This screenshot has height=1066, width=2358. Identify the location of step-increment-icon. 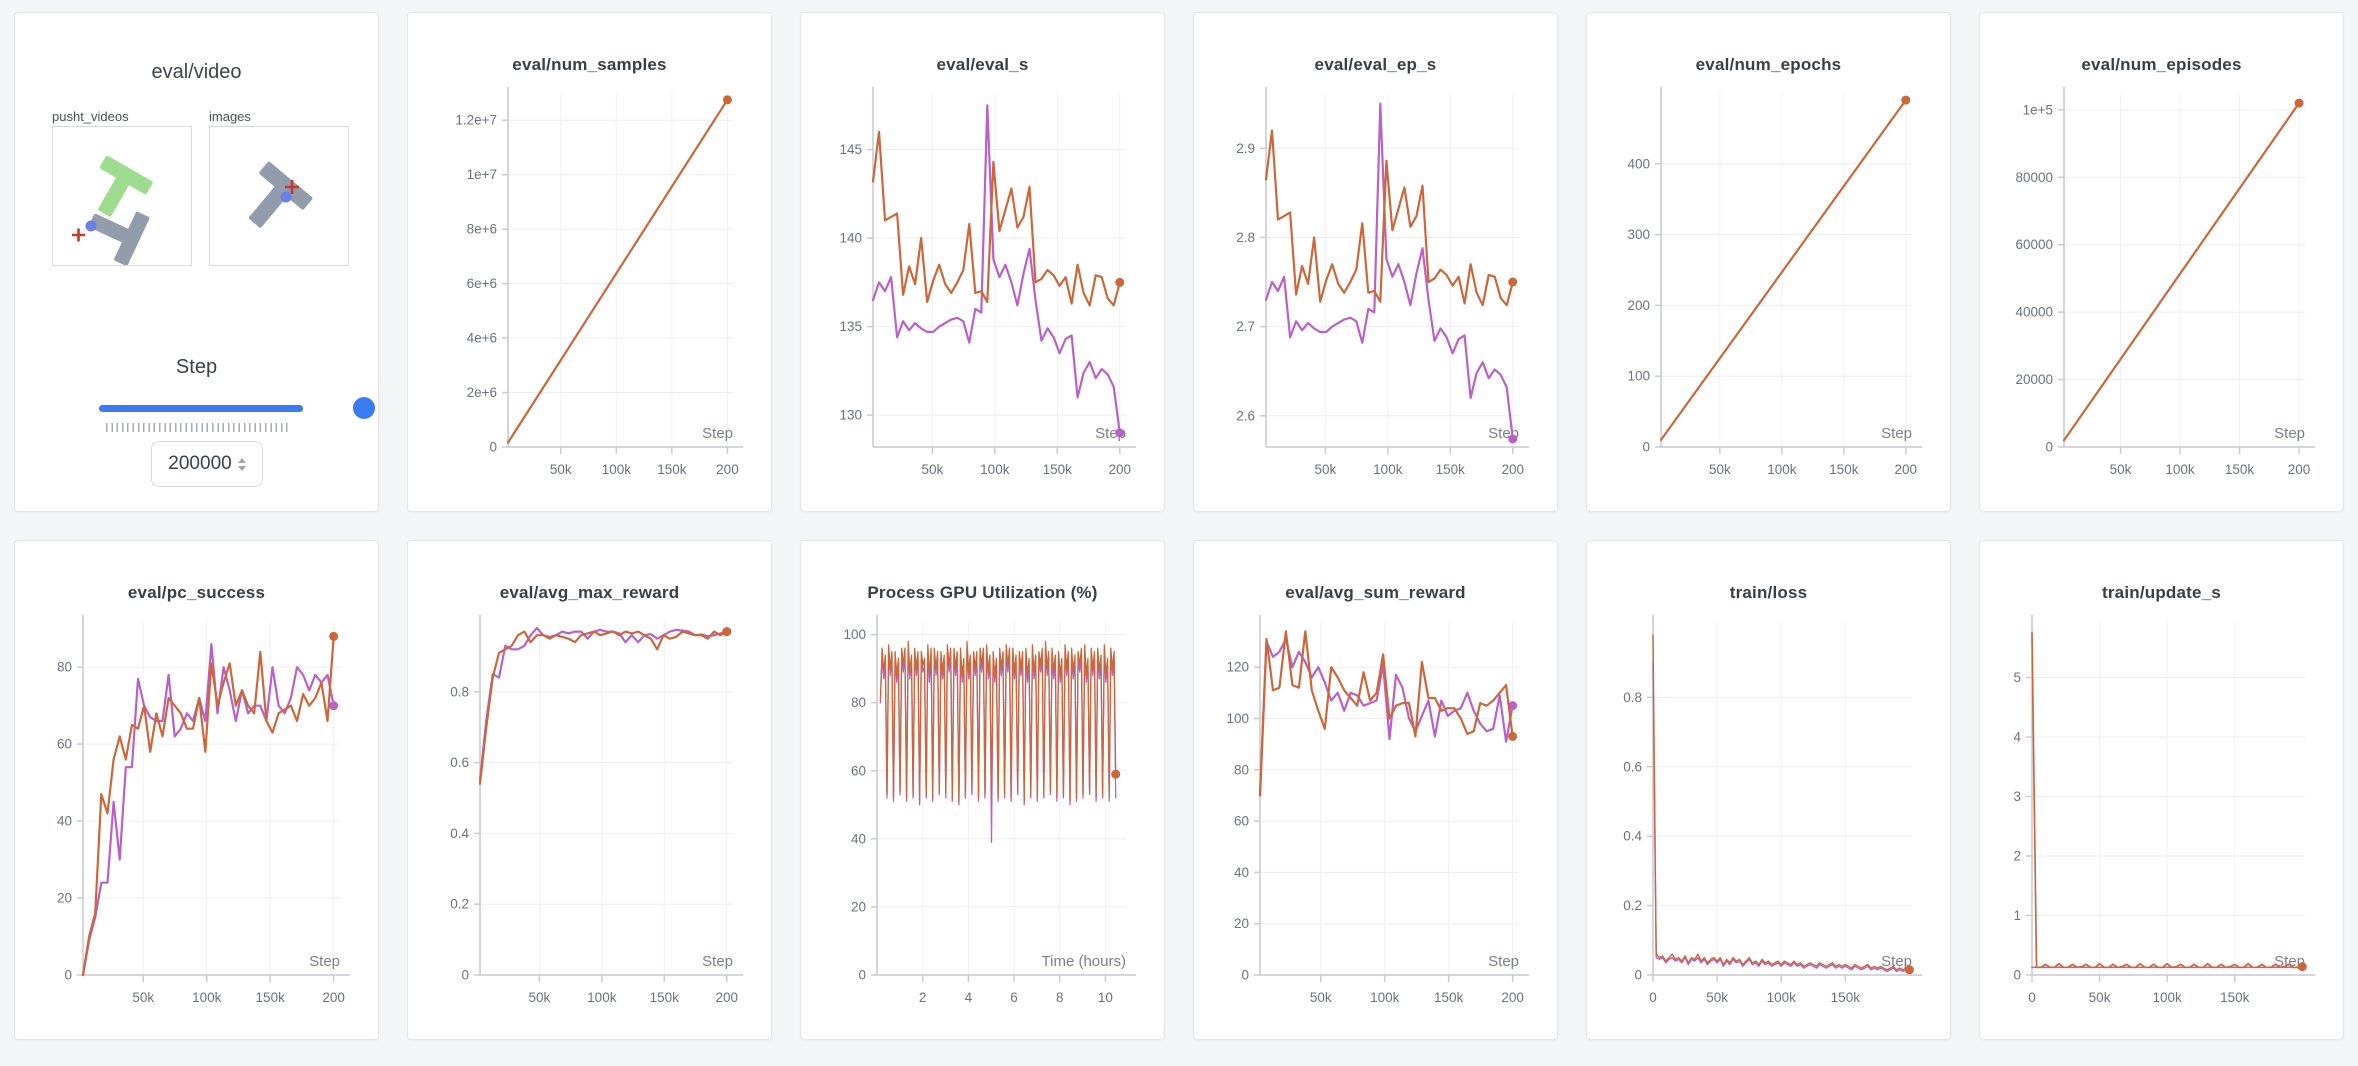
(241, 460).